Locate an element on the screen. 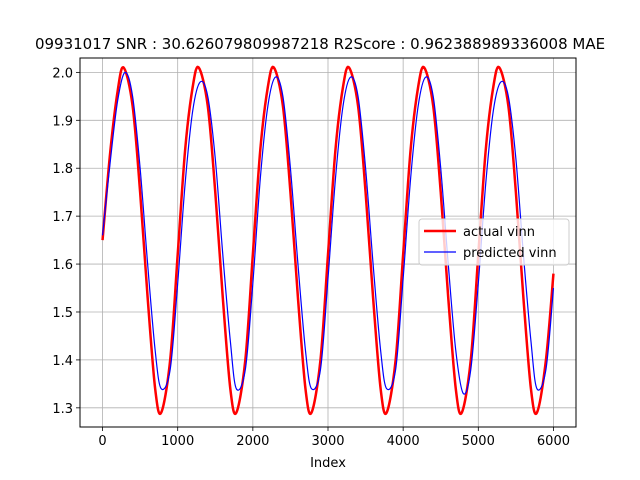 The width and height of the screenshot is (640, 480). legend: actual vinn predicted vinn is located at coordinates (494, 242).